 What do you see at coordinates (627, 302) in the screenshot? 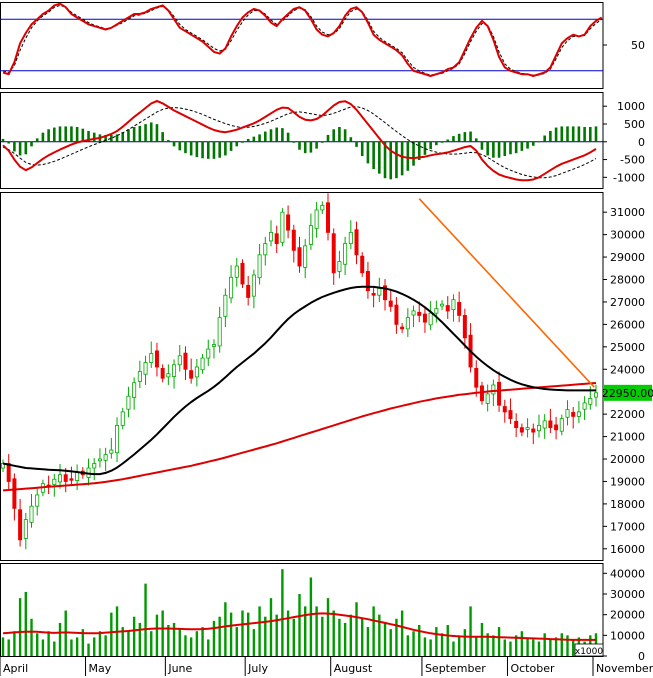
I see `price-tick-label: 27000` at bounding box center [627, 302].